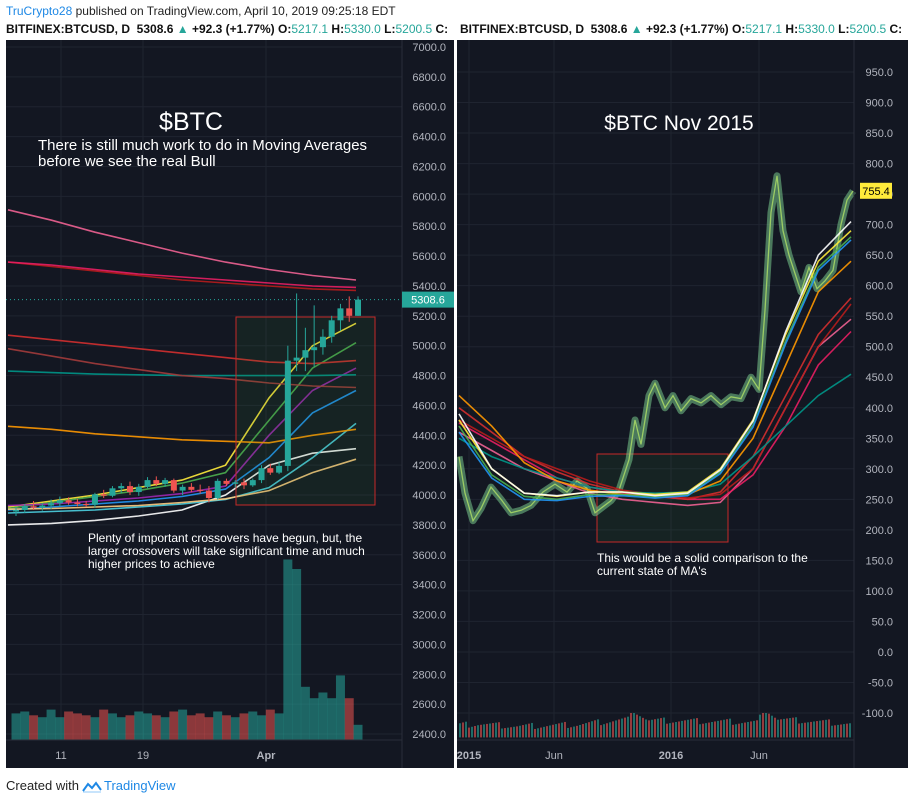 The height and width of the screenshot is (804, 913). I want to click on x-tick-label: Jun, so click(759, 756).